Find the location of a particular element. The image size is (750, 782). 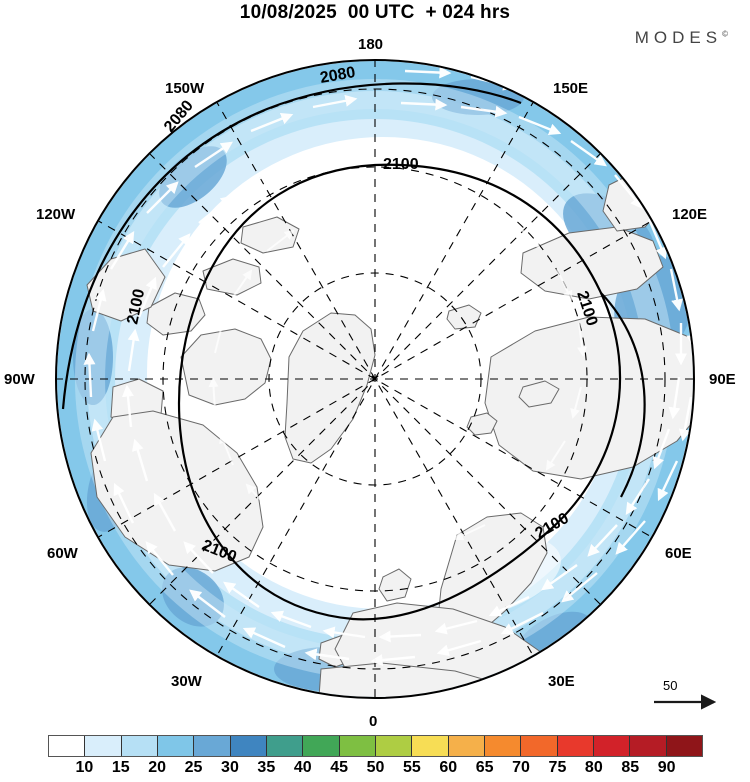

contour-label: 2080 is located at coordinates (338, 75).